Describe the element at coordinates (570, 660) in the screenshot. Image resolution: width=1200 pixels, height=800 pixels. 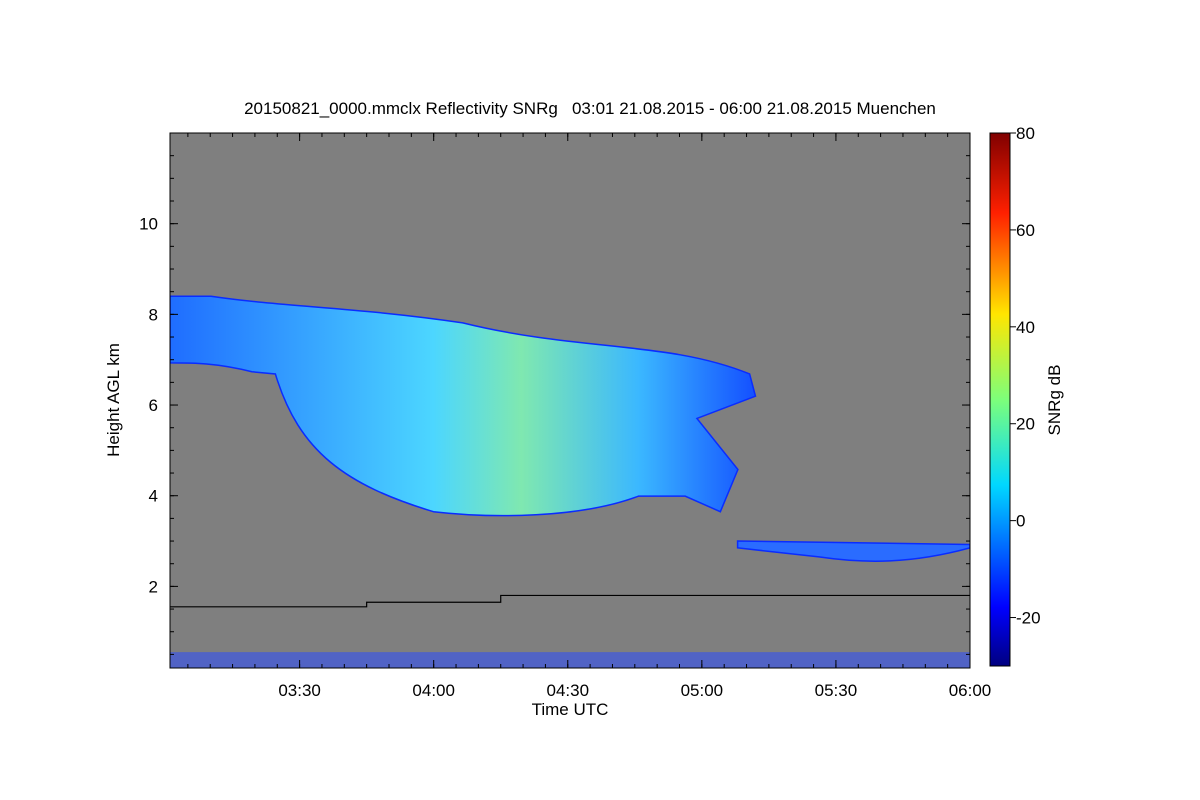
I see `surface-clutter` at that location.